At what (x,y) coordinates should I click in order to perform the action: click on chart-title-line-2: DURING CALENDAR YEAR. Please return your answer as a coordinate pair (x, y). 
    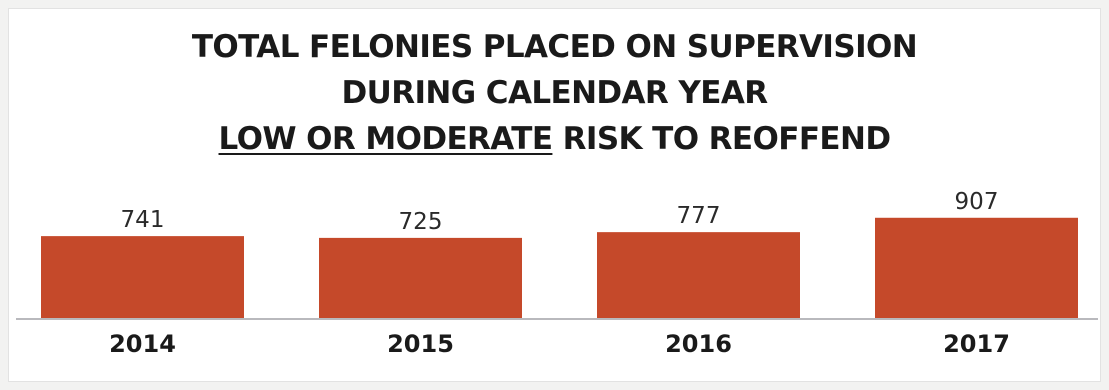
    Looking at the image, I should click on (555, 93).